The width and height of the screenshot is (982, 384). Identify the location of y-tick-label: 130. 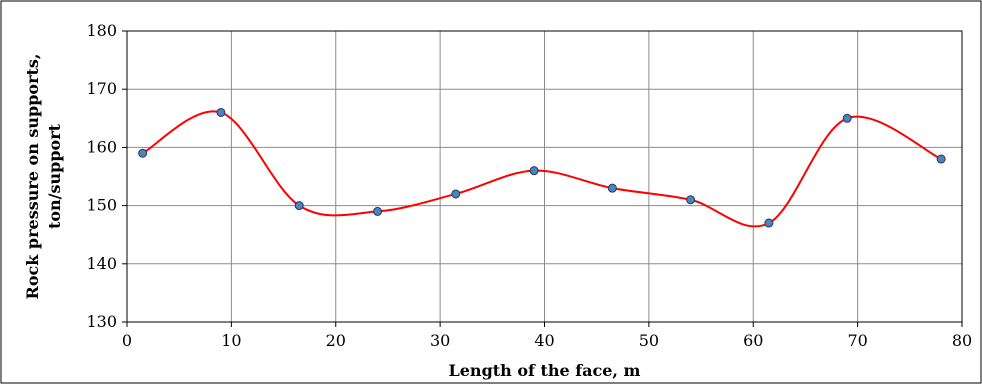
(101, 321).